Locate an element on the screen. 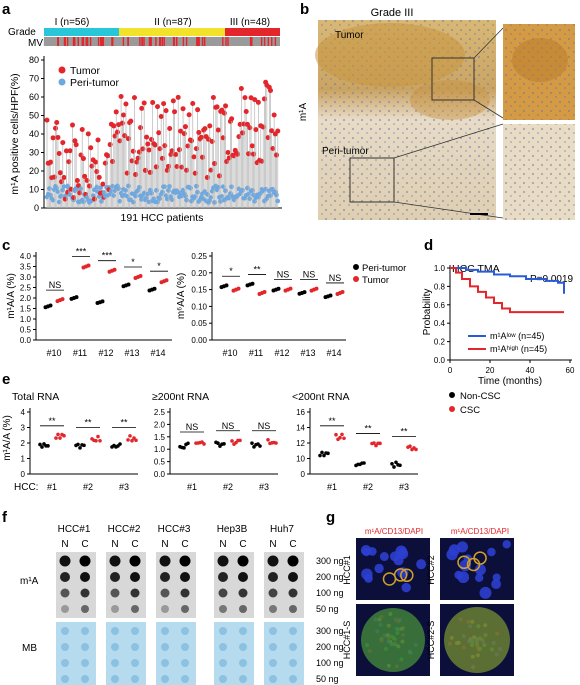 The height and width of the screenshot is (685, 580). panel-c-letter: c is located at coordinates (6, 245).